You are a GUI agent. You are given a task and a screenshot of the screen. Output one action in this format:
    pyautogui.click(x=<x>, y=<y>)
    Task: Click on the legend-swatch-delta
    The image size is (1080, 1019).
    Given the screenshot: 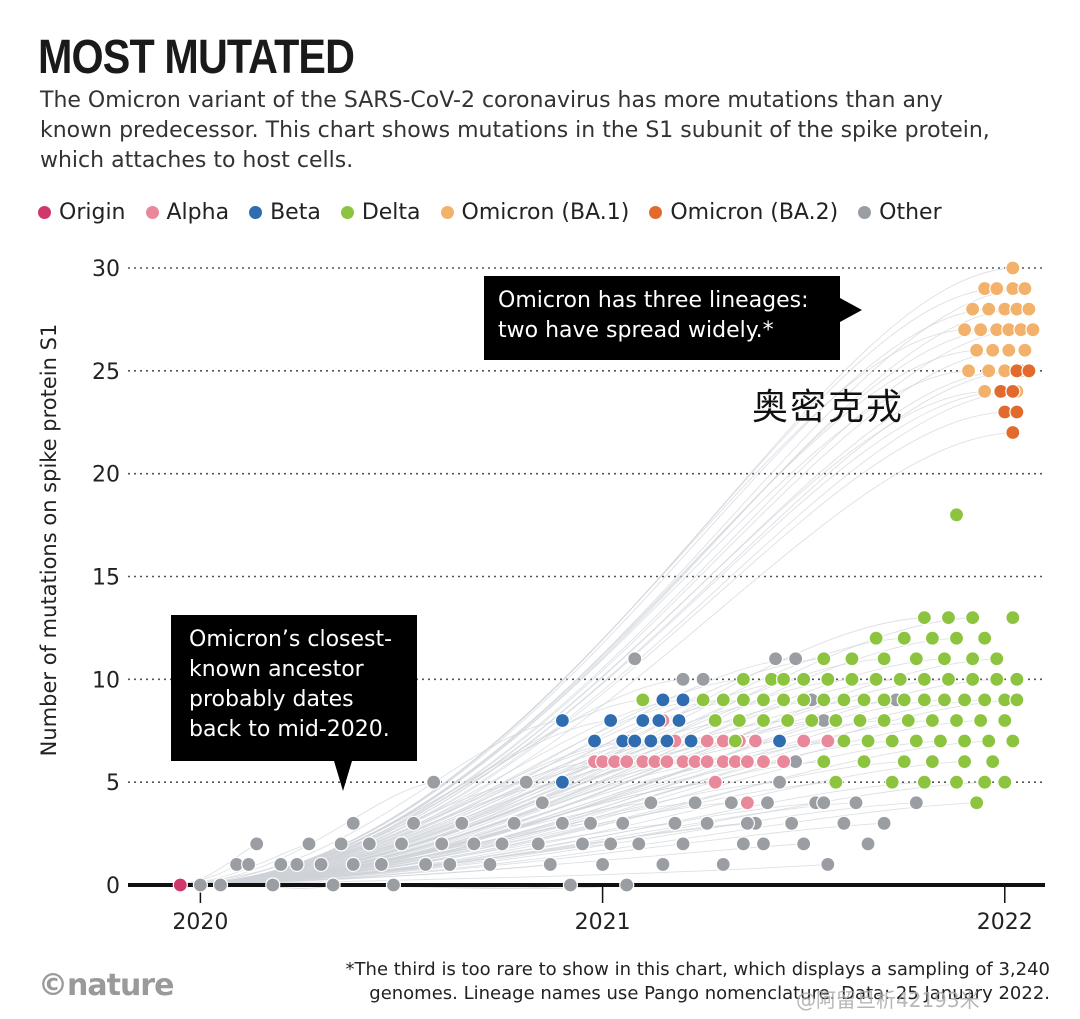 What is the action you would take?
    pyautogui.click(x=347, y=212)
    